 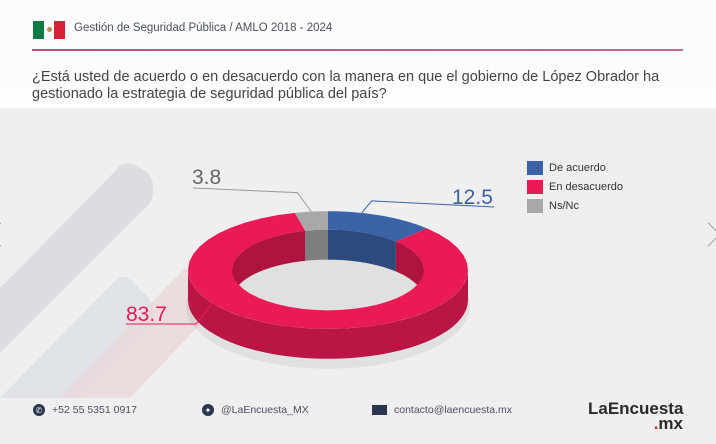 I want to click on data-label-en-desacuerdo: 83.7, so click(x=146, y=314).